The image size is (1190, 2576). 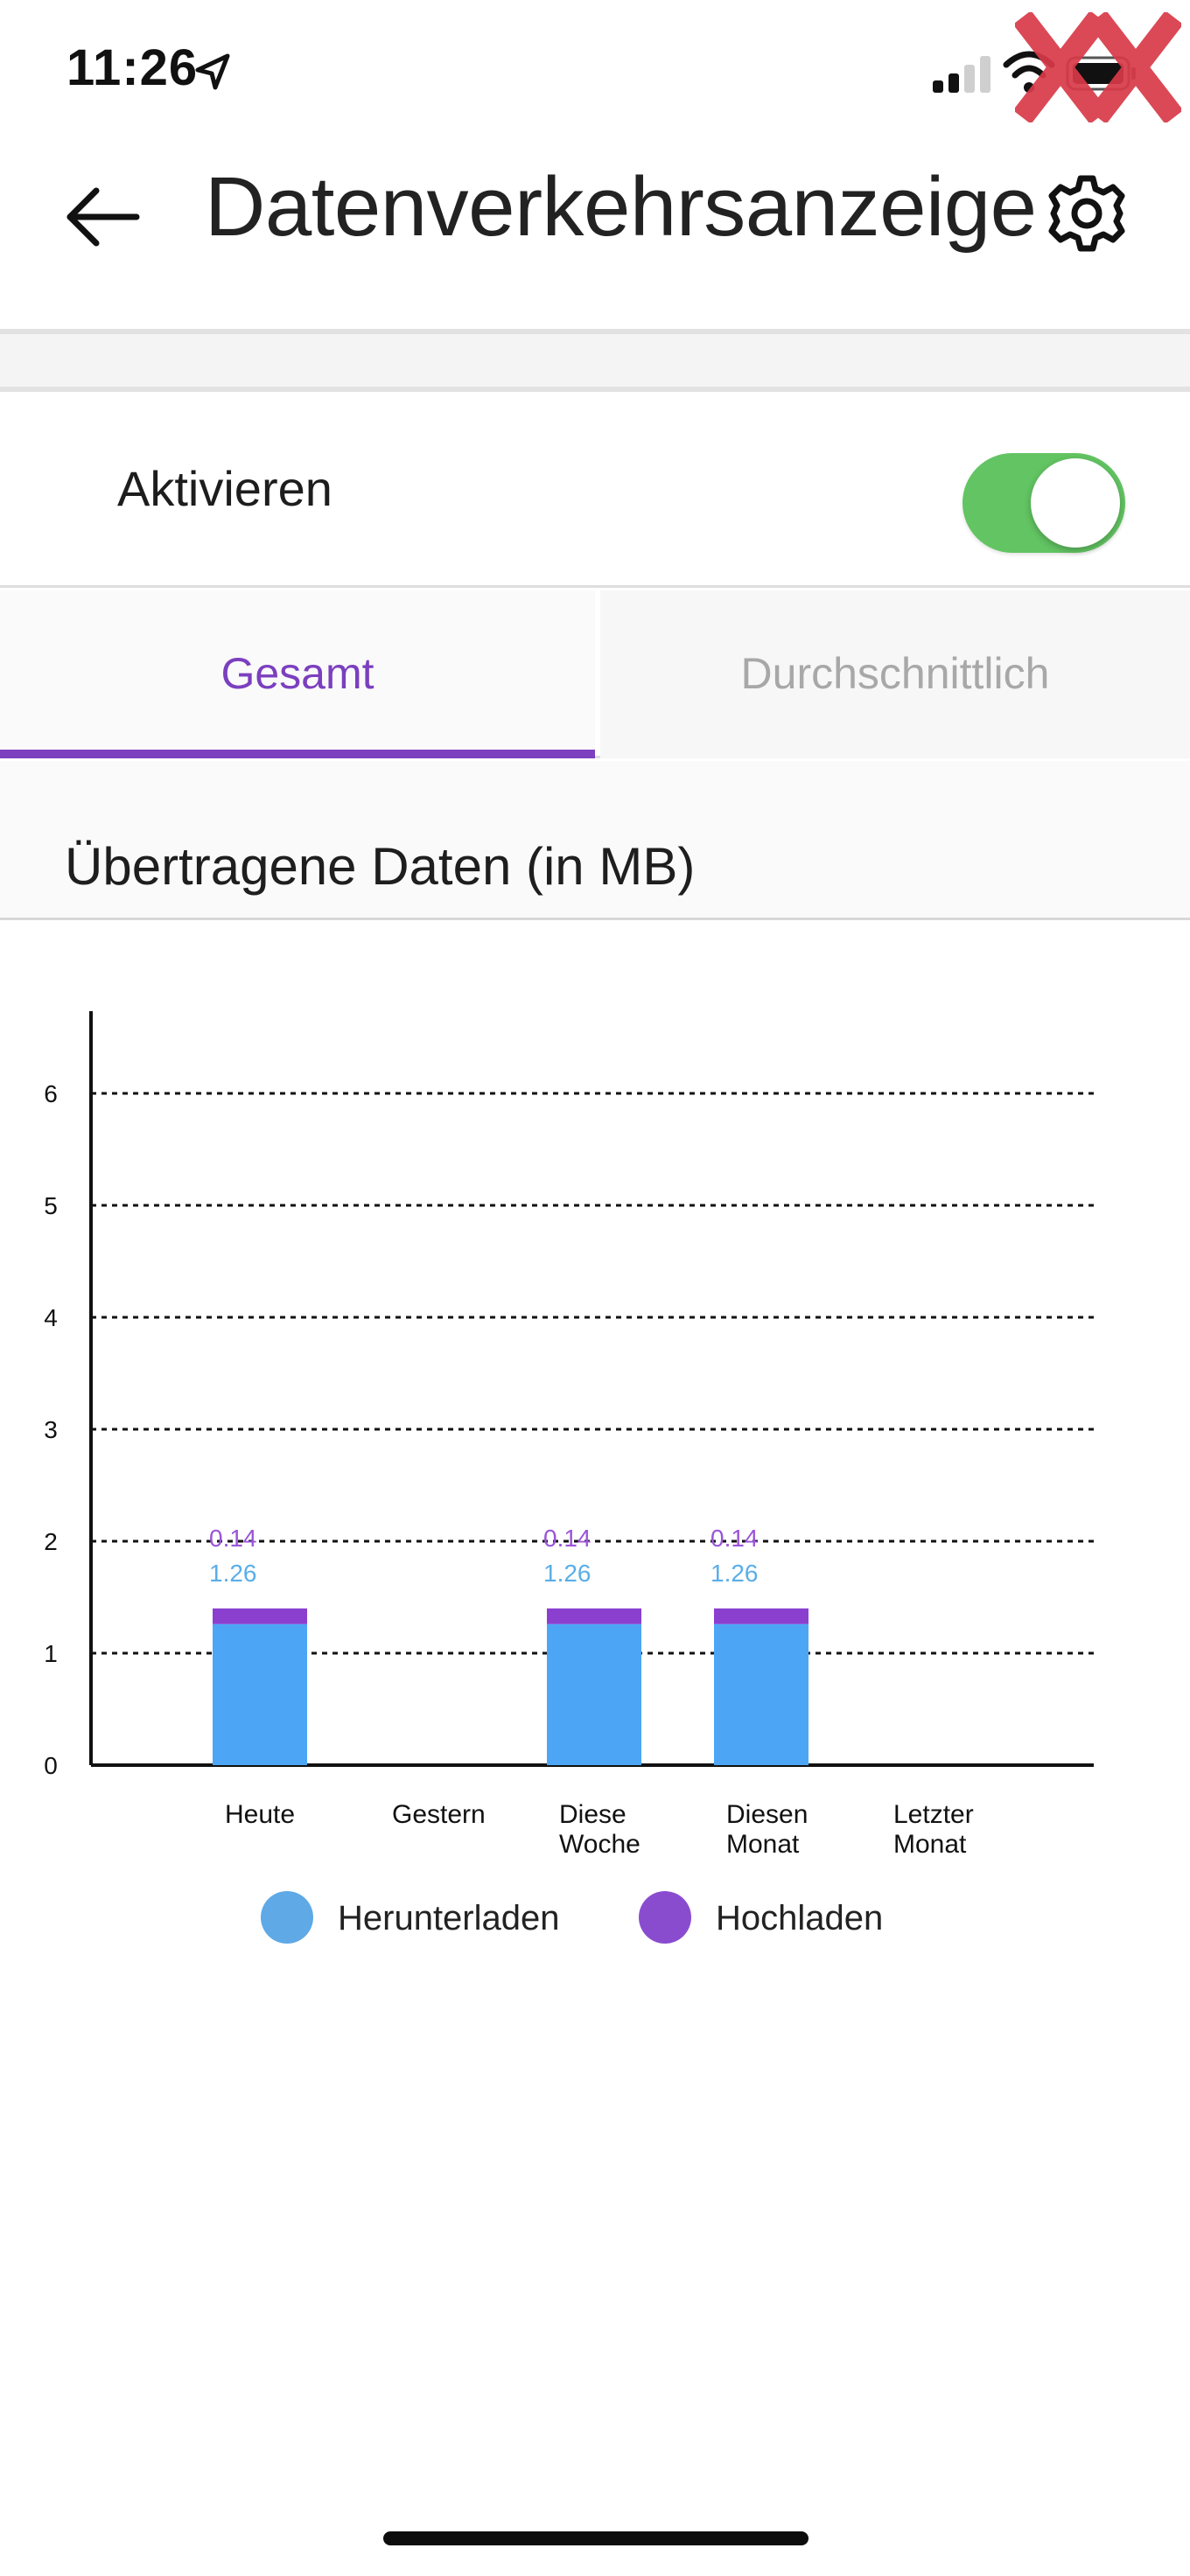 What do you see at coordinates (595, 490) in the screenshot?
I see `activate-row: Aktivieren` at bounding box center [595, 490].